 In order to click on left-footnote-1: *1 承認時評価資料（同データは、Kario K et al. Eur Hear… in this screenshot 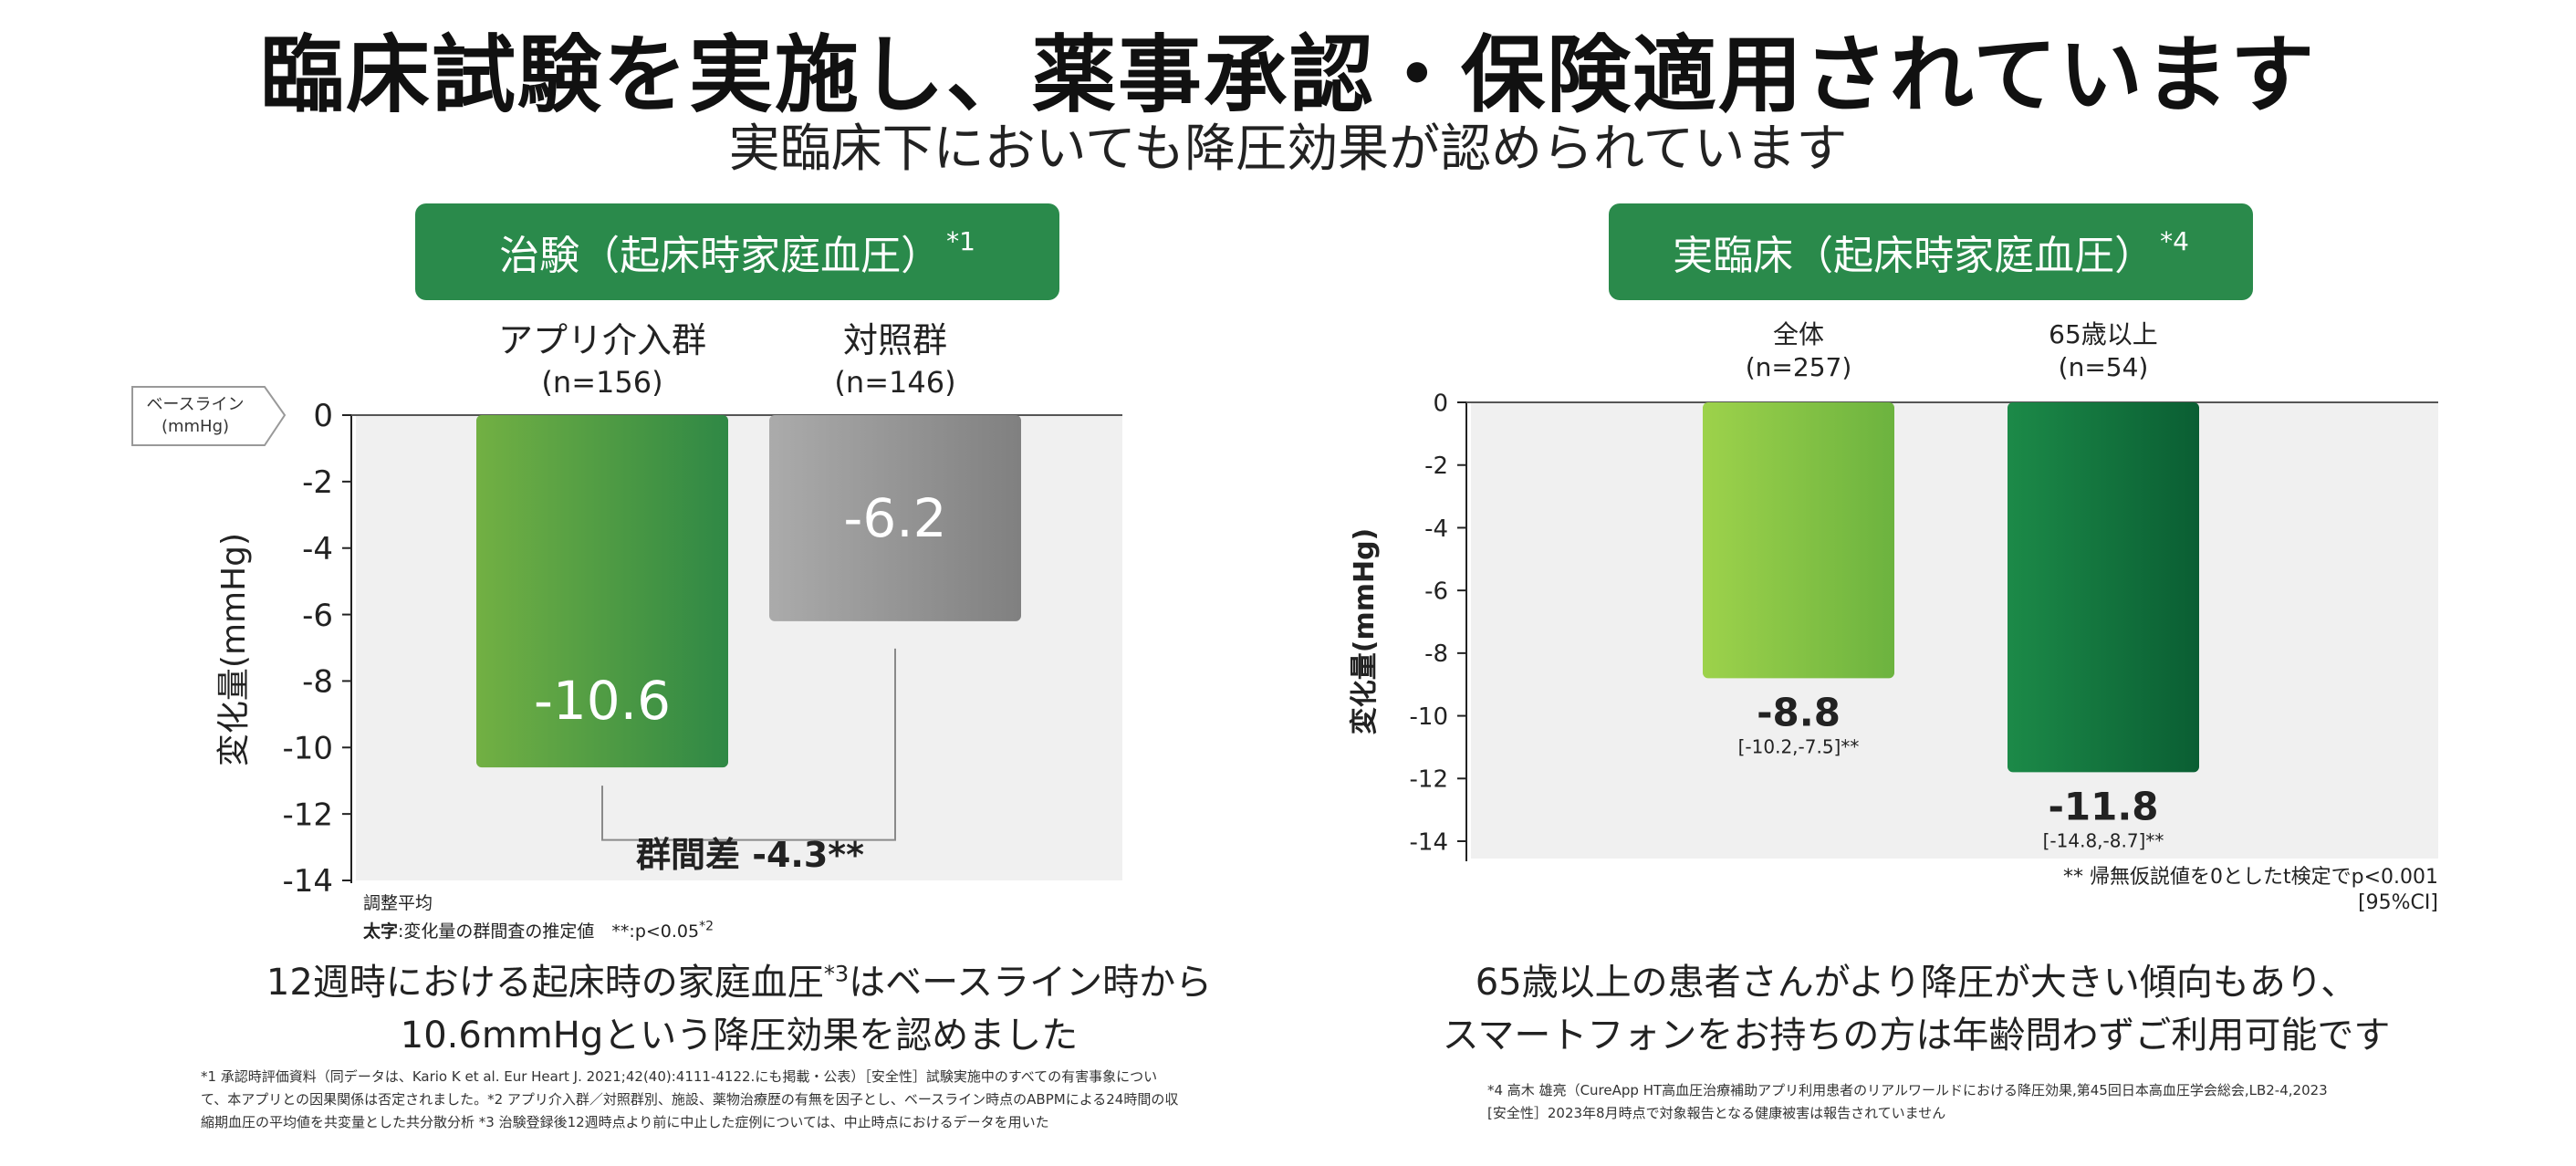, I will do `click(679, 1076)`.